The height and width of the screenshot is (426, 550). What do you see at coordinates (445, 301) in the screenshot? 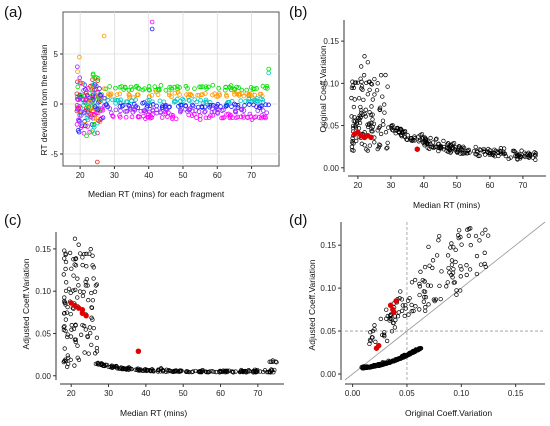
I see `diagonal-line` at bounding box center [445, 301].